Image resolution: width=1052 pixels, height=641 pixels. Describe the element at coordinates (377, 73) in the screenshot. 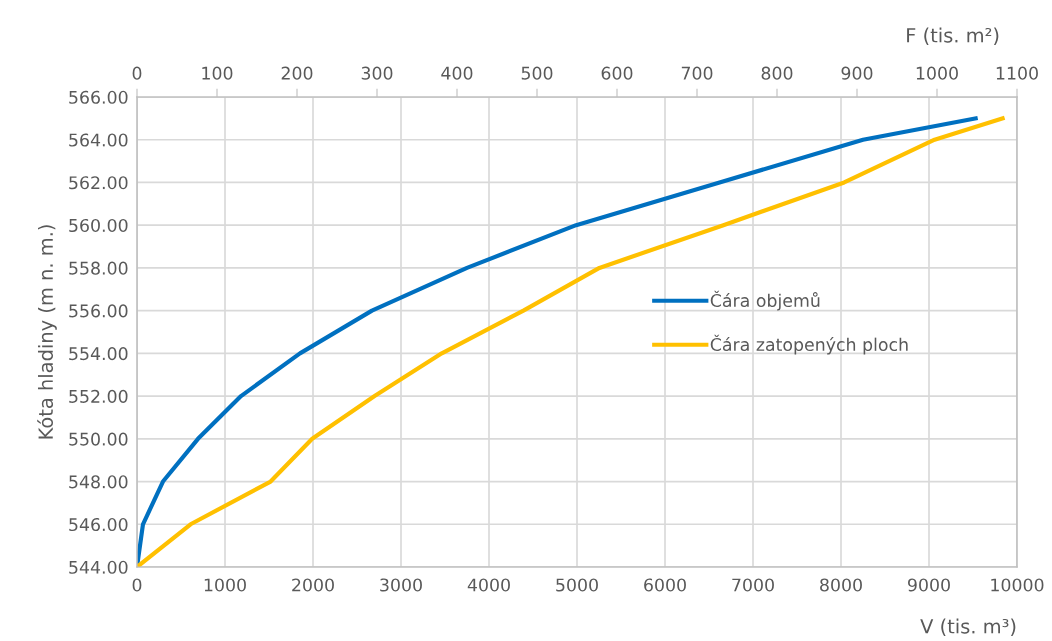

I see `x2-tick-label: 300` at that location.